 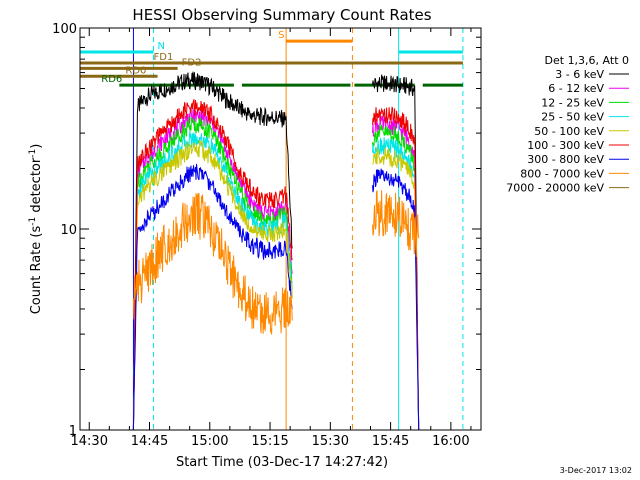 I want to click on flag-bar-label: RD6, so click(x=111, y=79).